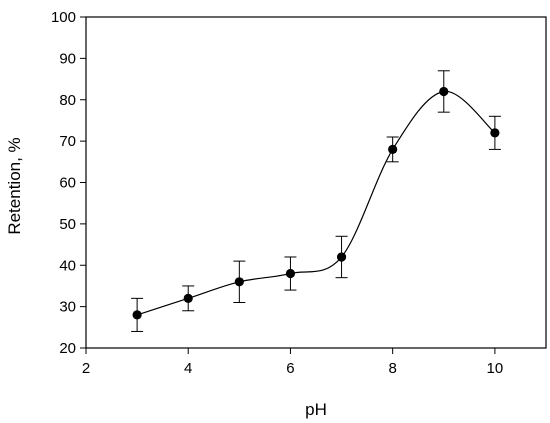 The width and height of the screenshot is (550, 423). What do you see at coordinates (67, 348) in the screenshot?
I see `y-tick-label: 20` at bounding box center [67, 348].